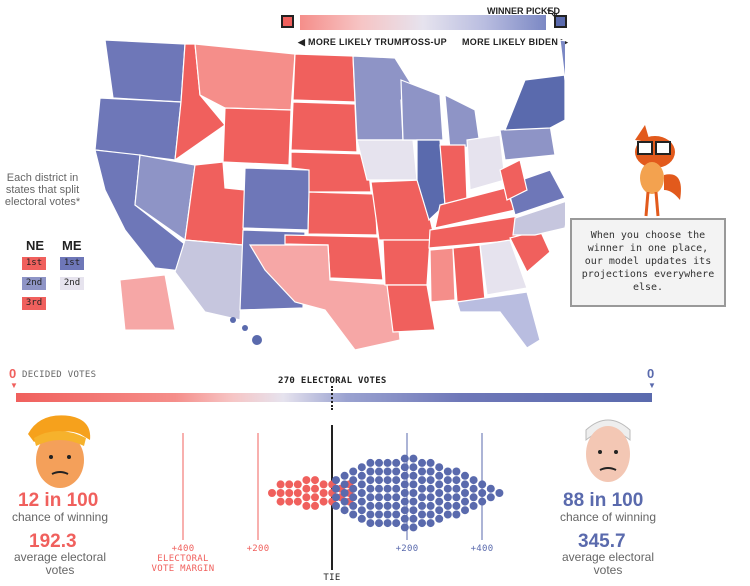 This screenshot has height=586, width=750. What do you see at coordinates (486, 162) in the screenshot?
I see `state-ohio` at bounding box center [486, 162].